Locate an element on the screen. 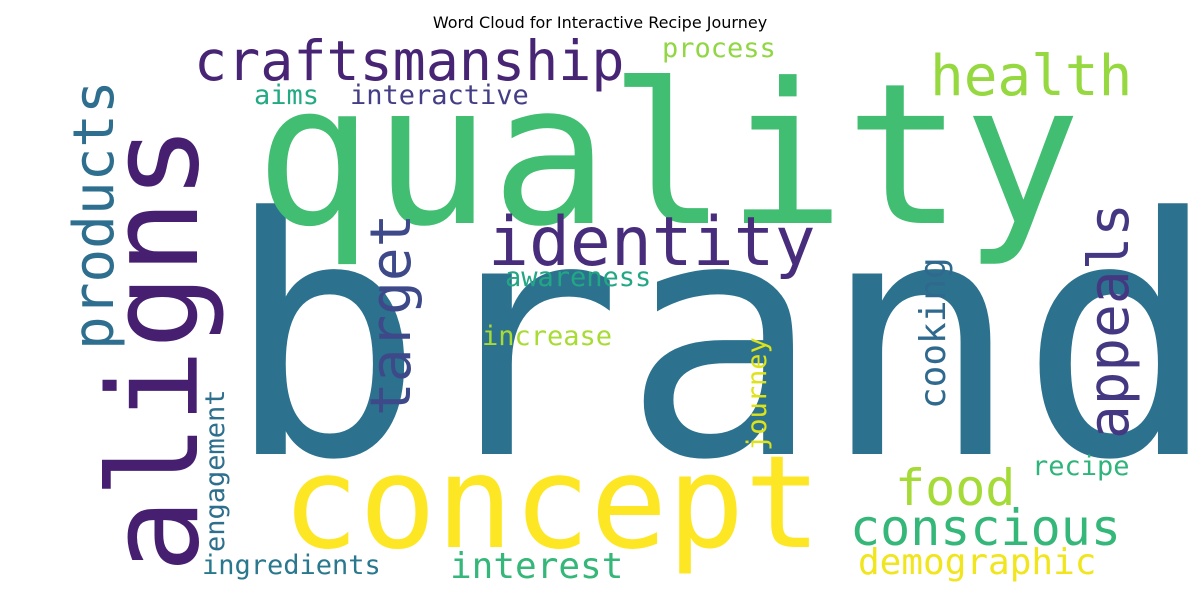 This screenshot has height=600, width=1200. word-engagement: engagement is located at coordinates (215, 470).